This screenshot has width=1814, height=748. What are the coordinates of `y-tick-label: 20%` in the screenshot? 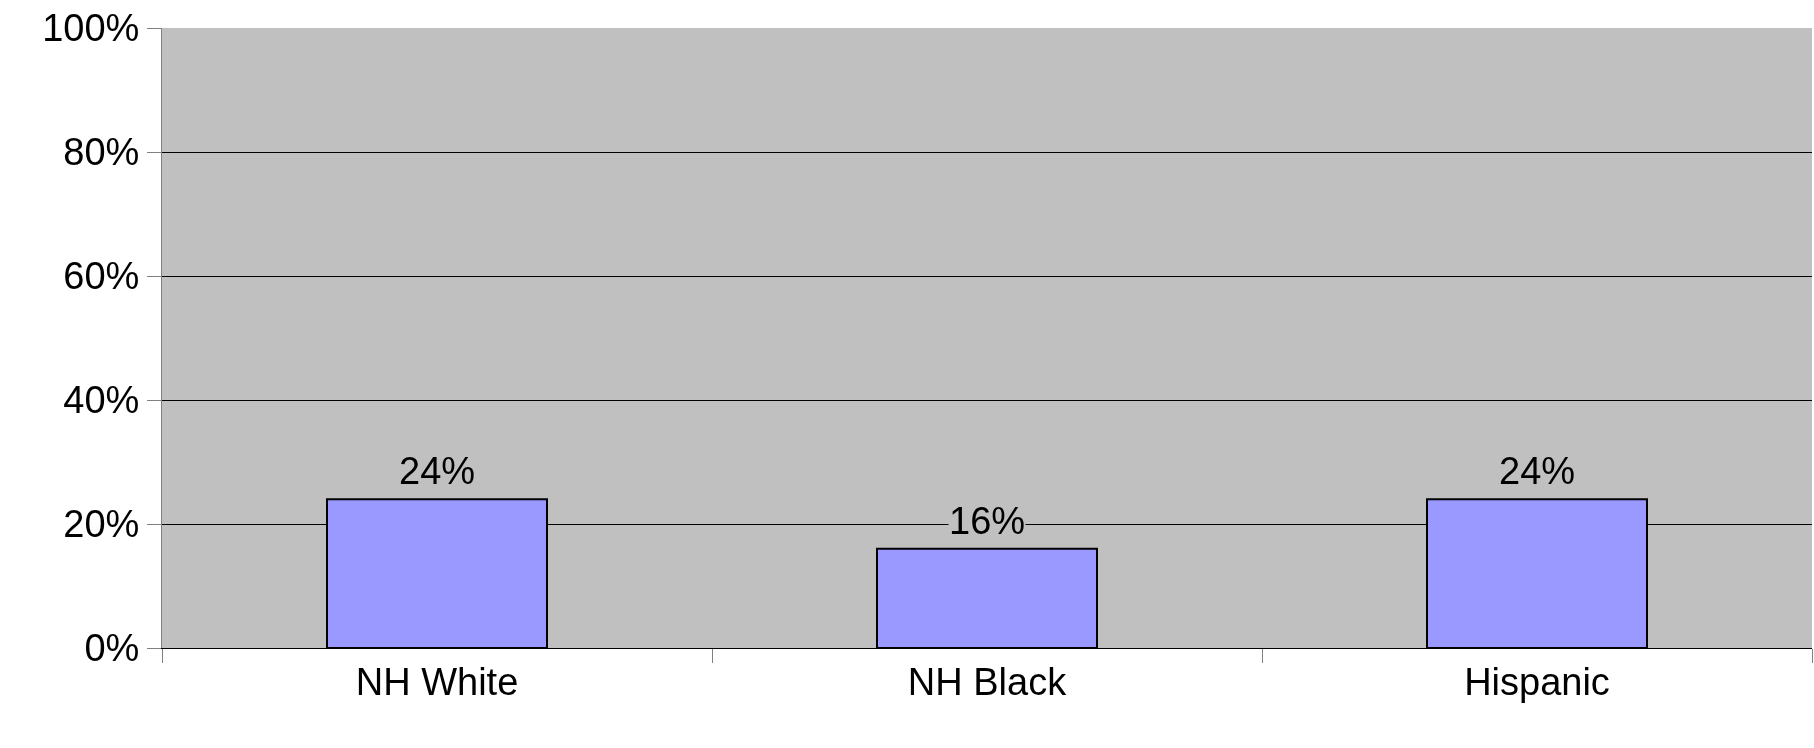 It's located at (101, 524).